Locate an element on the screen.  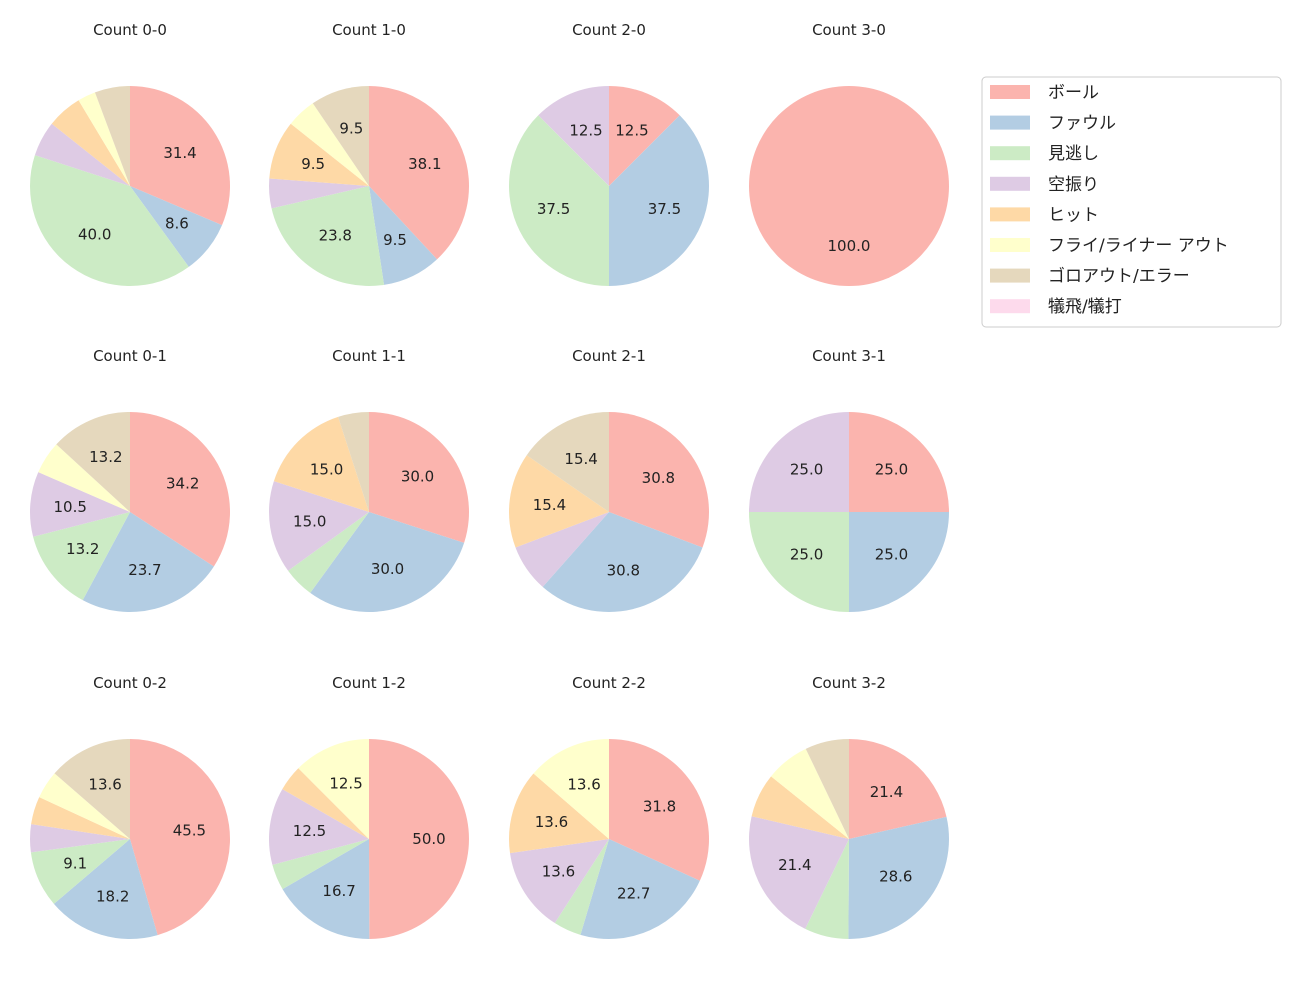
pie-chart: Count 2-0 12.5 37.5 37.5 12.5 is located at coordinates (609, 153).